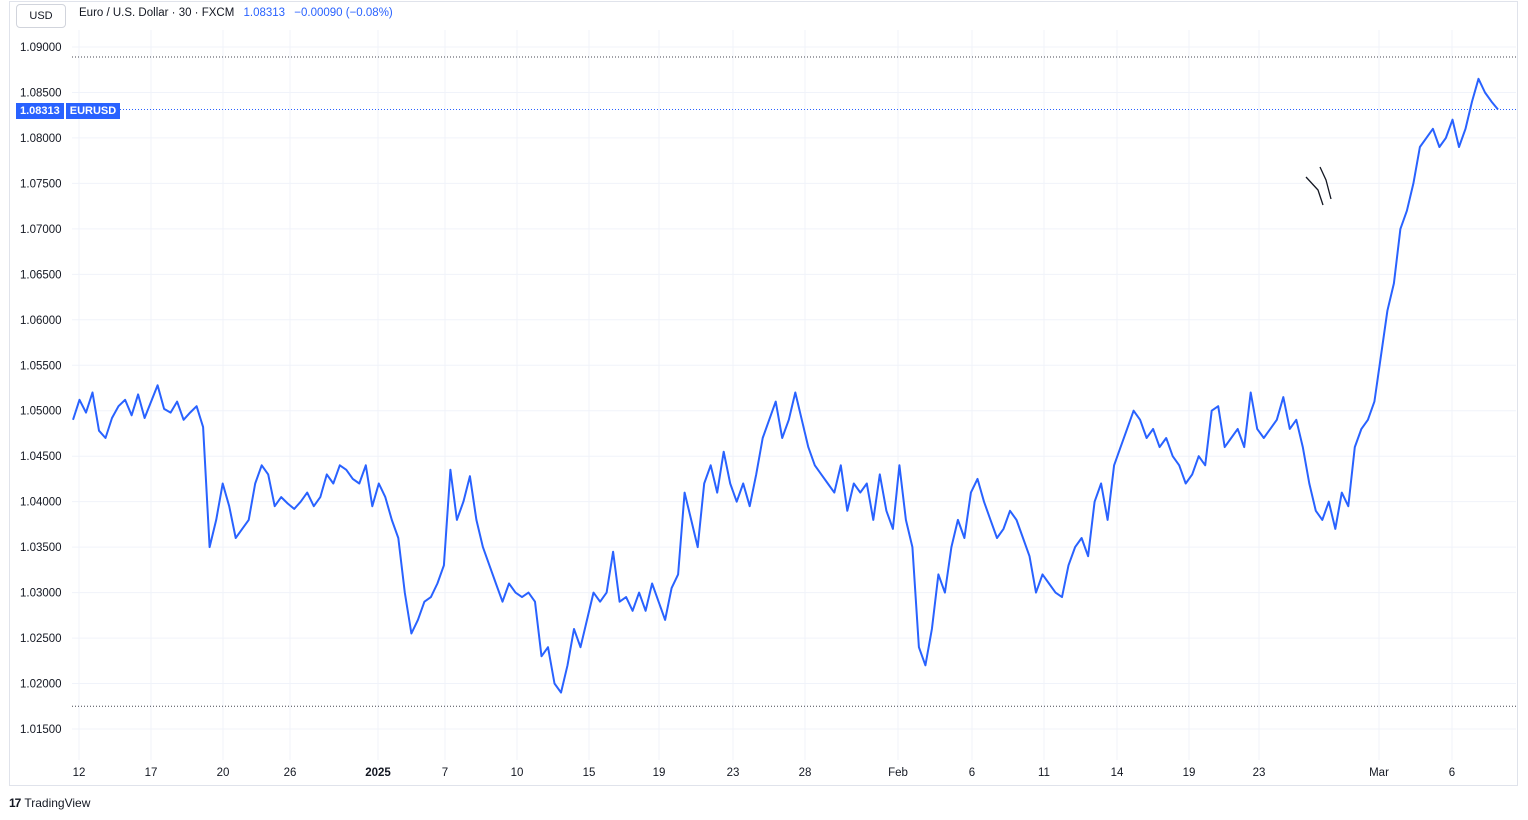 The image size is (1528, 820). Describe the element at coordinates (378, 773) in the screenshot. I see `x-tick-label: 2025` at that location.